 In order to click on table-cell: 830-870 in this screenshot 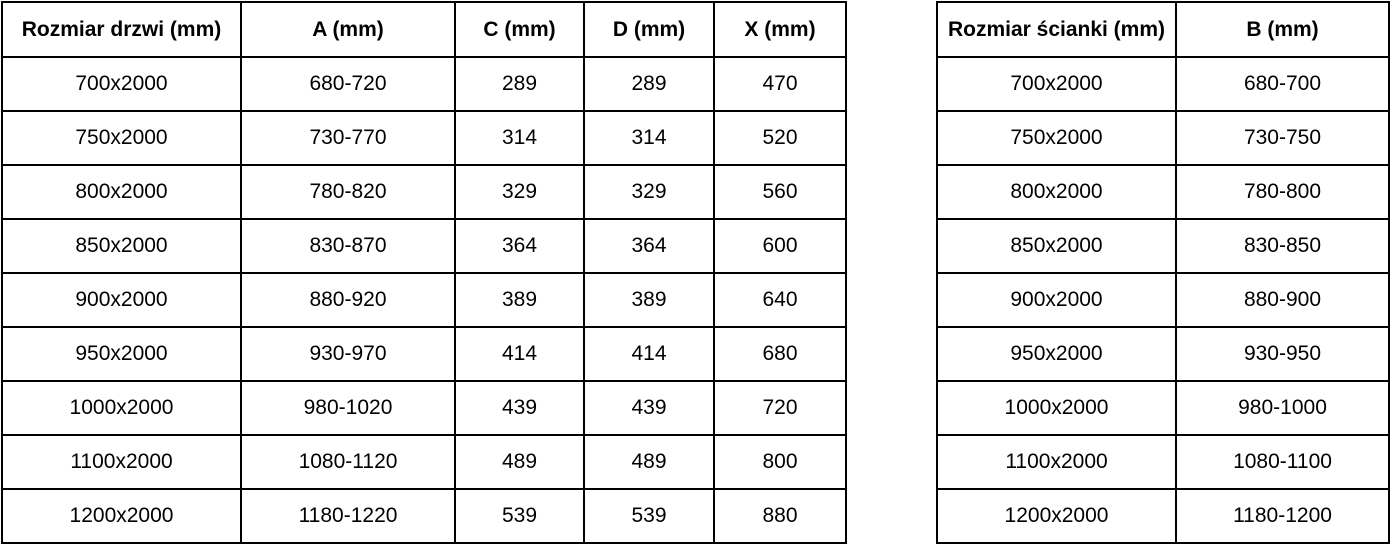, I will do `click(348, 246)`.